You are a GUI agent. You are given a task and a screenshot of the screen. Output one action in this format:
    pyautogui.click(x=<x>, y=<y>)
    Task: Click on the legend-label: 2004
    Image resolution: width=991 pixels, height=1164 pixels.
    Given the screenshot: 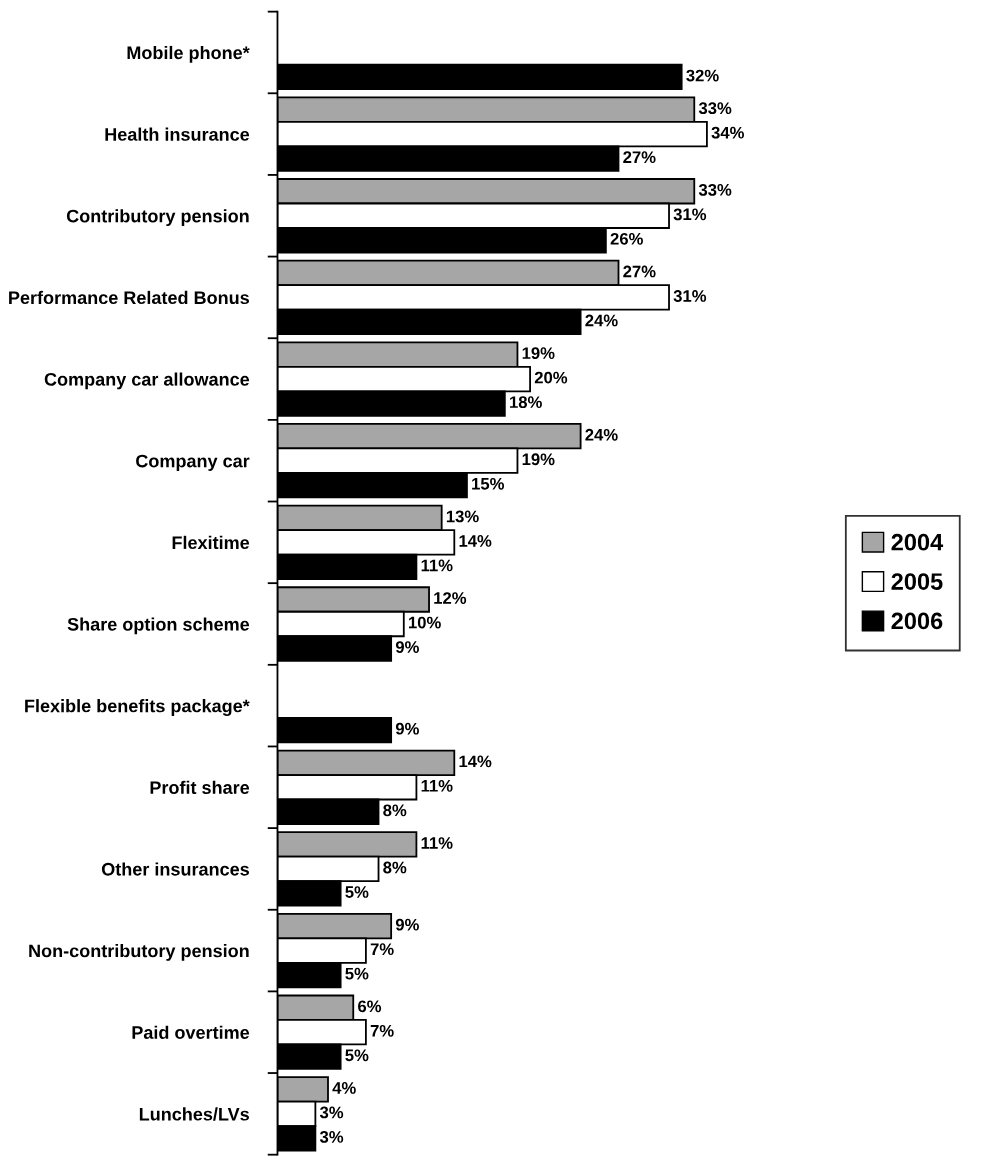 What is the action you would take?
    pyautogui.click(x=917, y=542)
    